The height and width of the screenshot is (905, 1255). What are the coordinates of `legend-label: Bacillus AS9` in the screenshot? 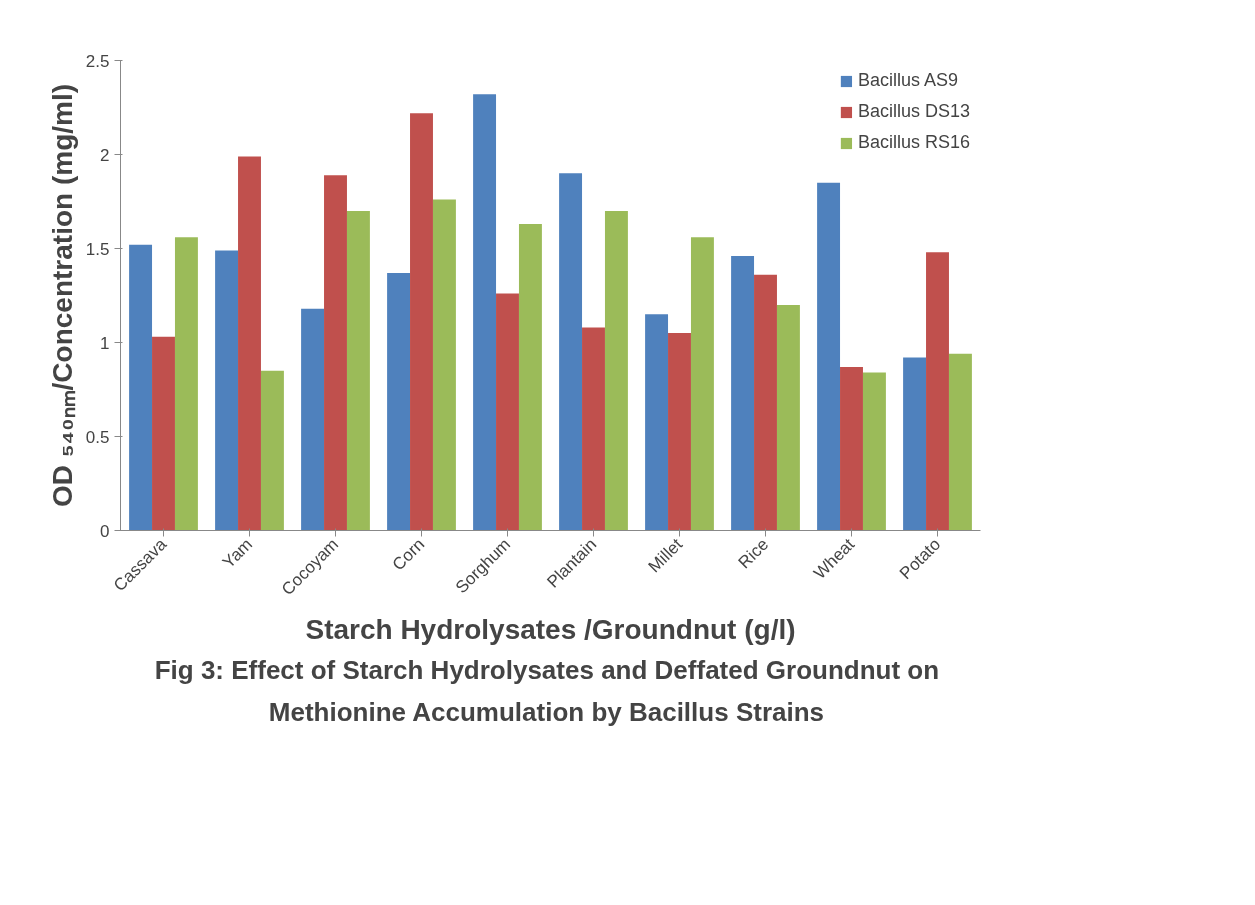 It's located at (907, 80).